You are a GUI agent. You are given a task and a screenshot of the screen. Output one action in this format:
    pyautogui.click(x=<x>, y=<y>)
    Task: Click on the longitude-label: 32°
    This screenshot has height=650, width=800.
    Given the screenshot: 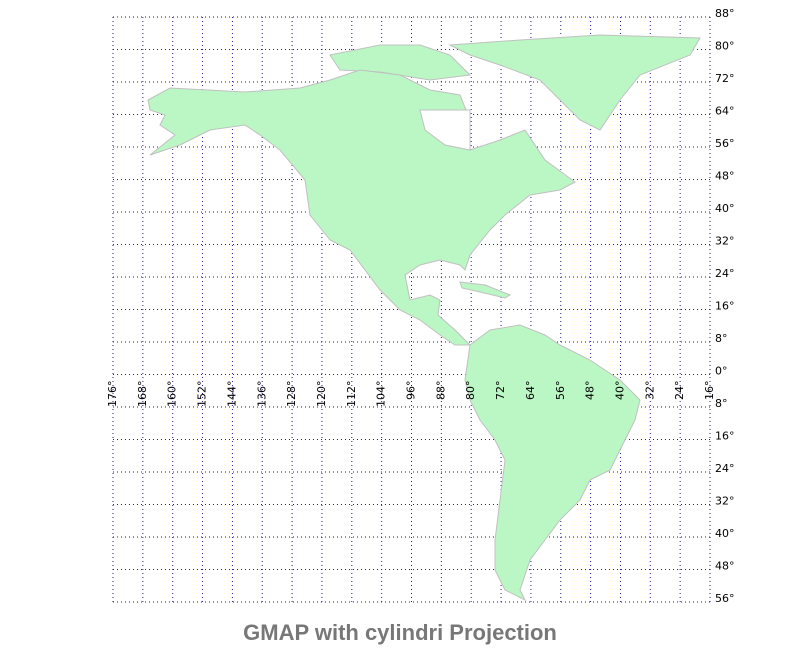 What is the action you would take?
    pyautogui.click(x=649, y=391)
    